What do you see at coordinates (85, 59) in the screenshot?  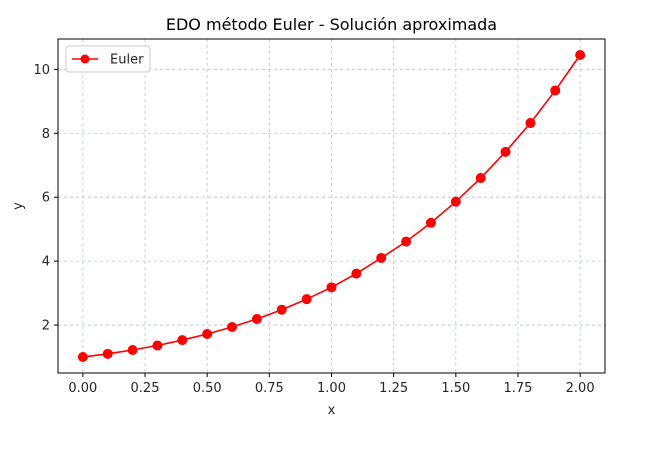 I see `legend-marker` at bounding box center [85, 59].